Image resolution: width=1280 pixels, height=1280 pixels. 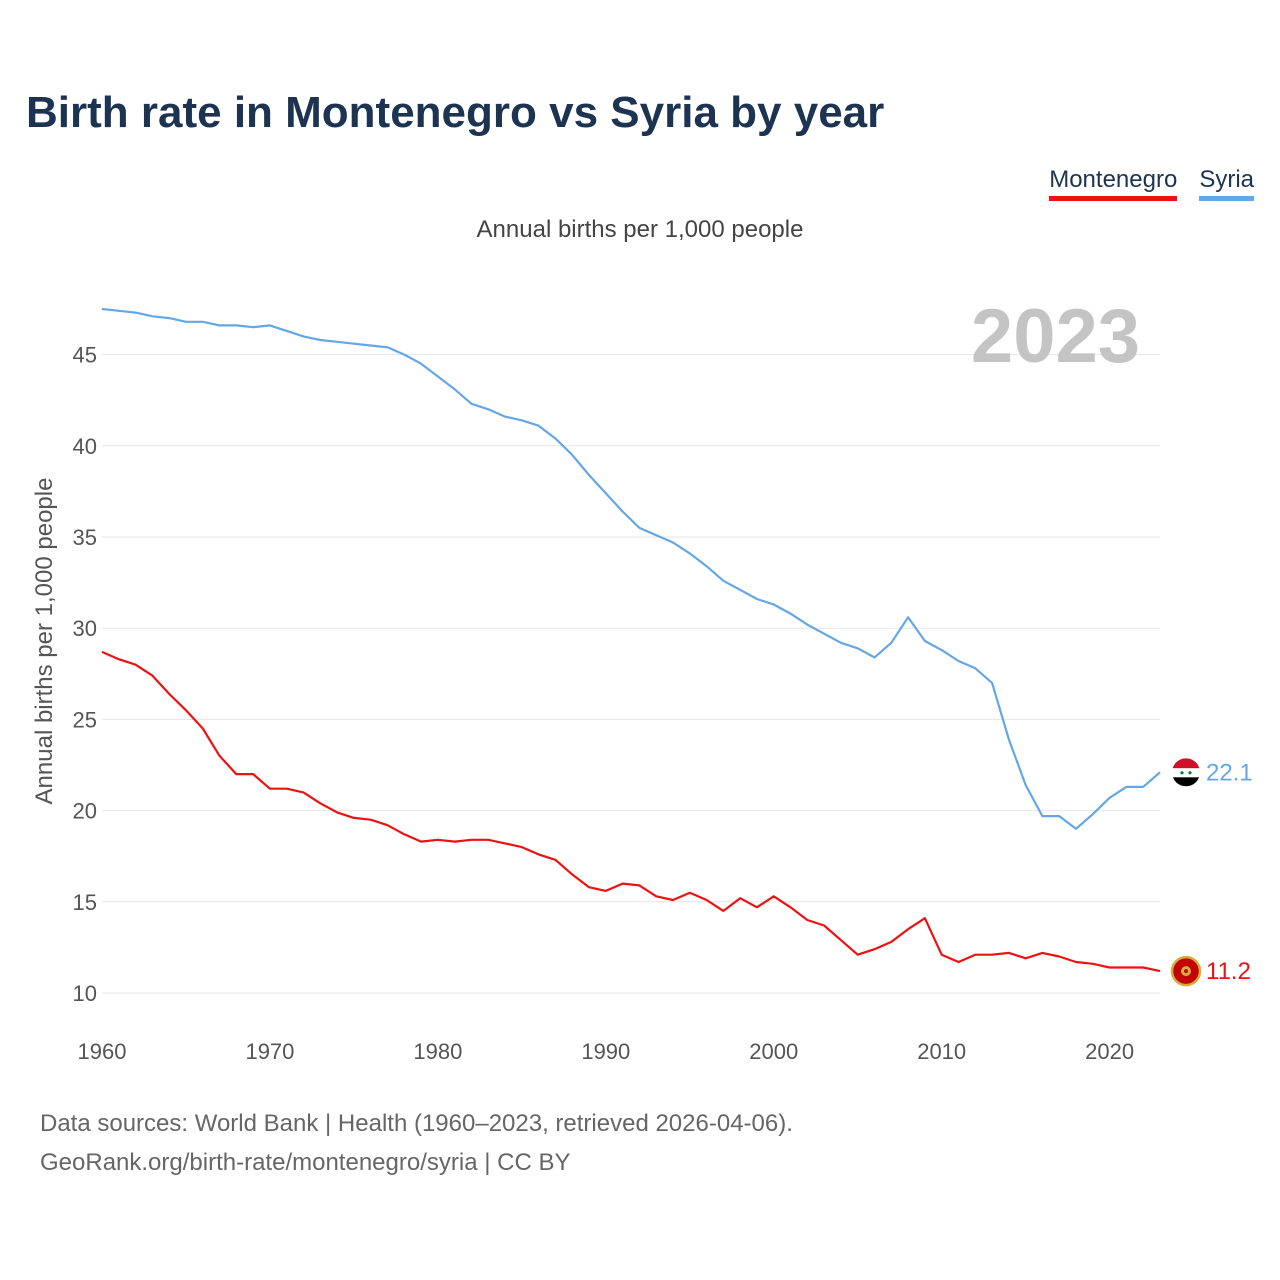 What do you see at coordinates (85, 719) in the screenshot?
I see `y-tick-label: 25` at bounding box center [85, 719].